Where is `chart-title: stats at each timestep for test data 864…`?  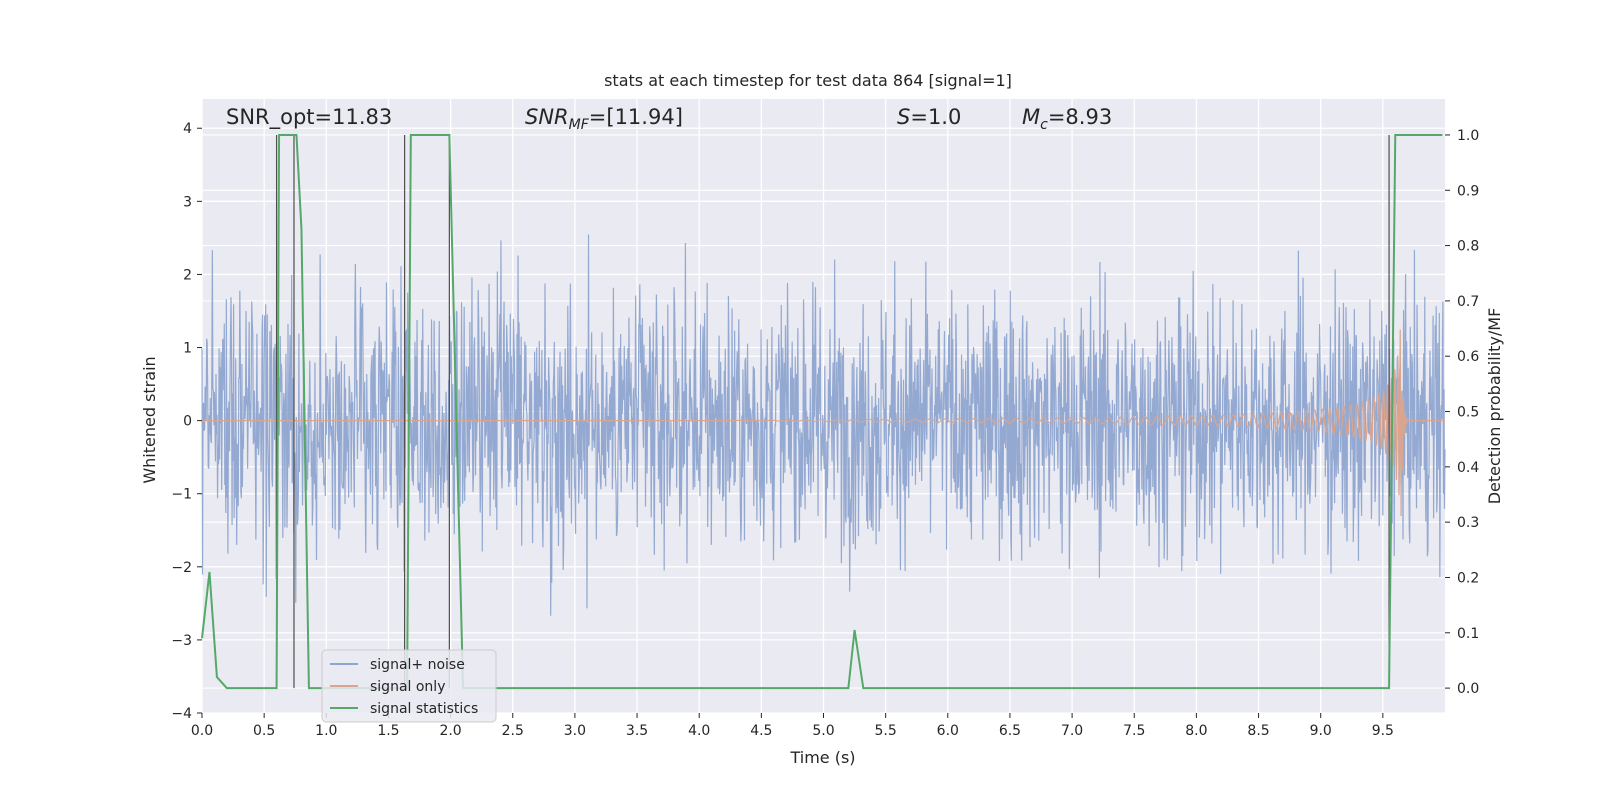
chart-title: stats at each timestep for test data 864… is located at coordinates (808, 80).